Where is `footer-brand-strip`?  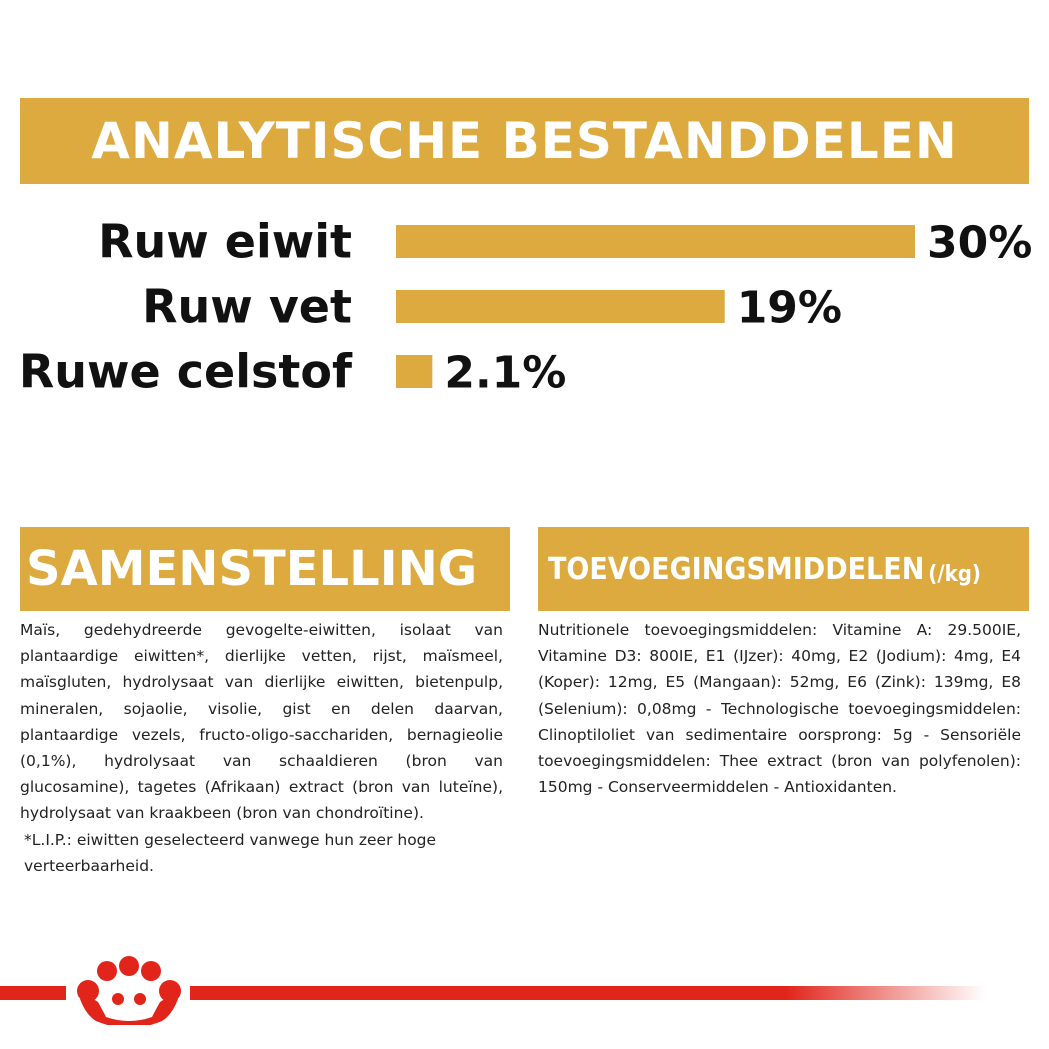 footer-brand-strip is located at coordinates (492, 990).